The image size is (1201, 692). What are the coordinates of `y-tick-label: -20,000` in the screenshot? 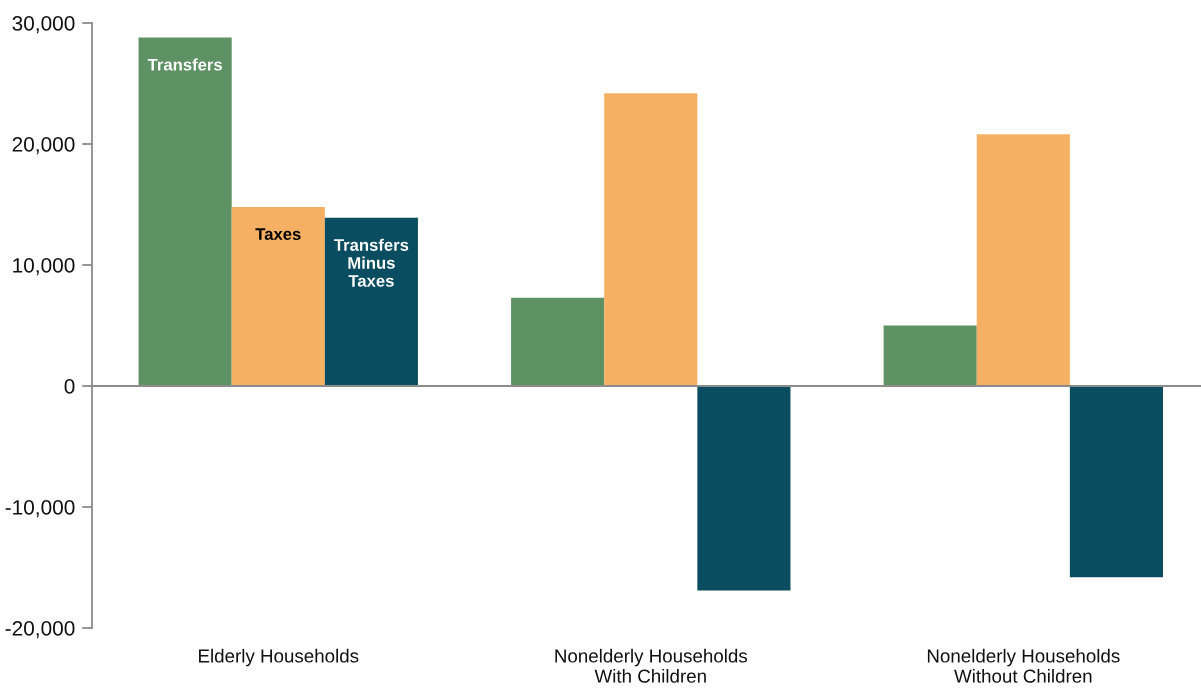 It's located at (40, 630).